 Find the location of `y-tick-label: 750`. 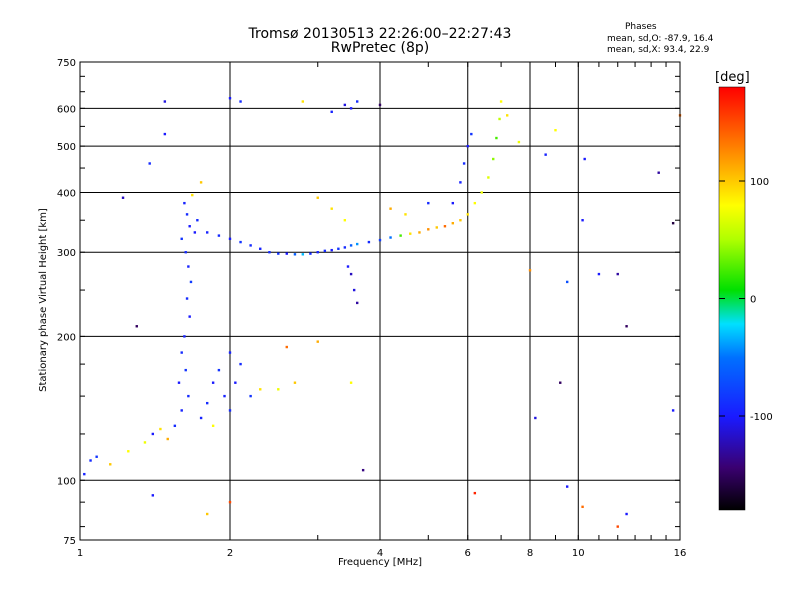

y-tick-label: 750 is located at coordinates (66, 63).